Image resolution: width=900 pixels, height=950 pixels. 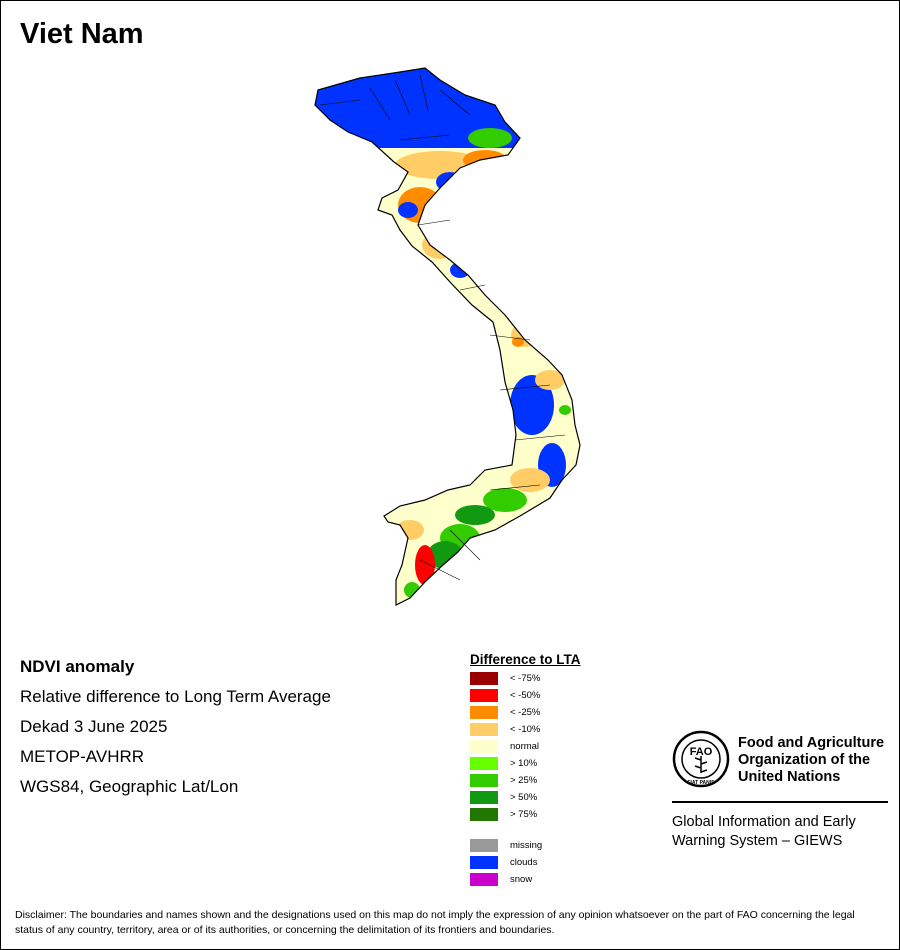 I want to click on legend-item: < -50%, so click(x=525, y=696).